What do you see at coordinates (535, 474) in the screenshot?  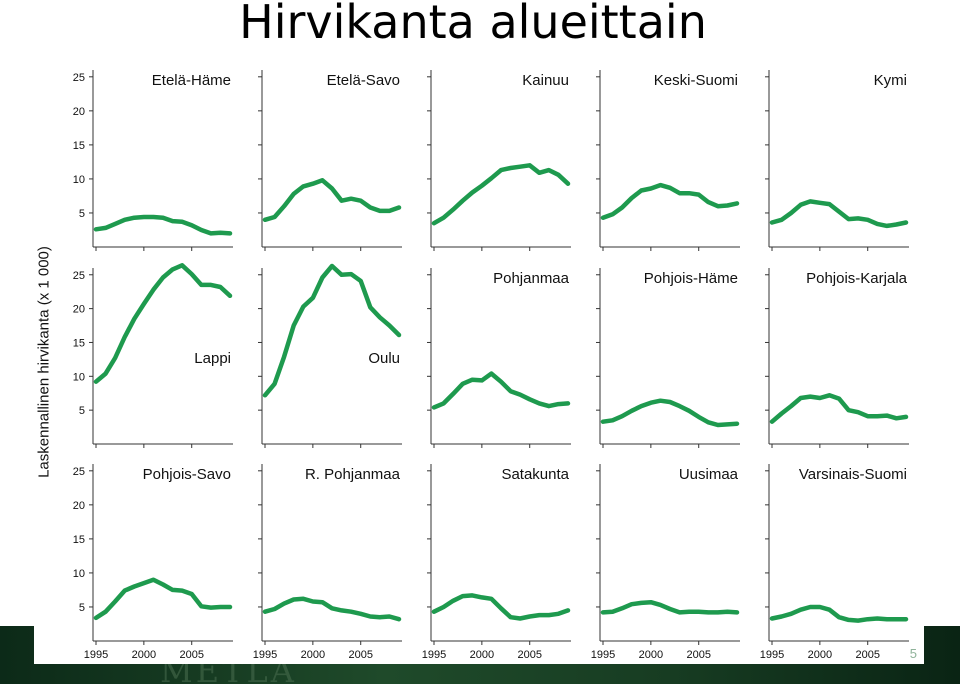 I see `panel-title: Satakunta` at bounding box center [535, 474].